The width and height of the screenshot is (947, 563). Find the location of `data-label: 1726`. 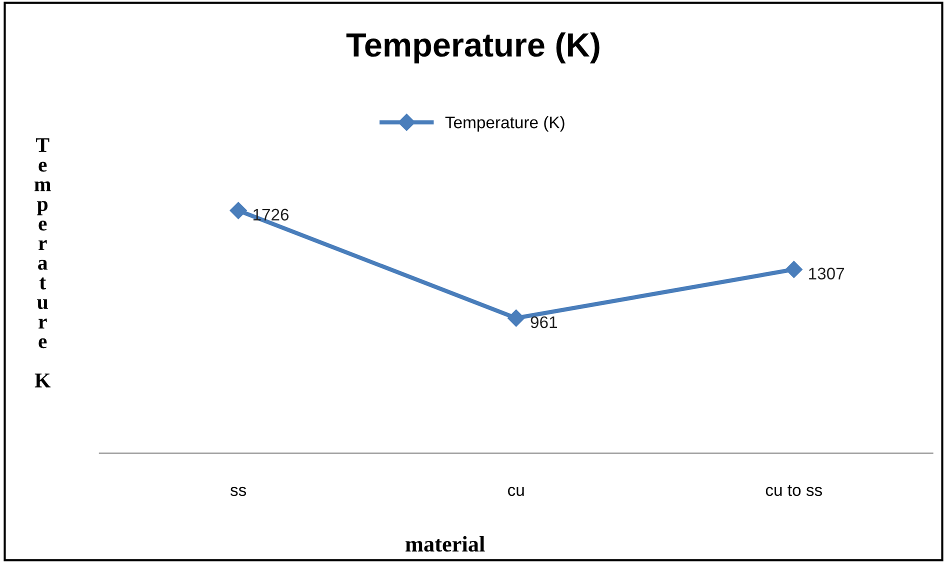

data-label: 1726 is located at coordinates (271, 214).